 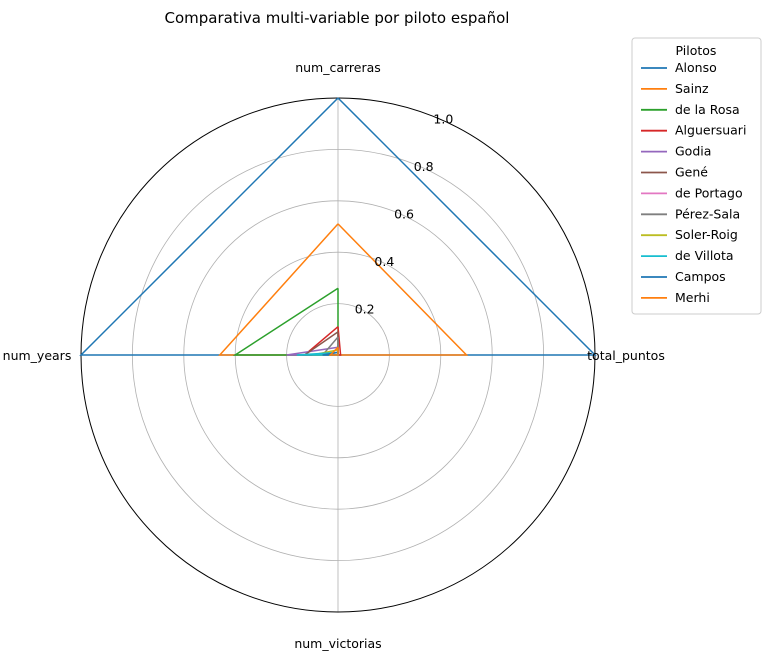 What do you see at coordinates (424, 166) in the screenshot?
I see `radial-tick-label: 0.8` at bounding box center [424, 166].